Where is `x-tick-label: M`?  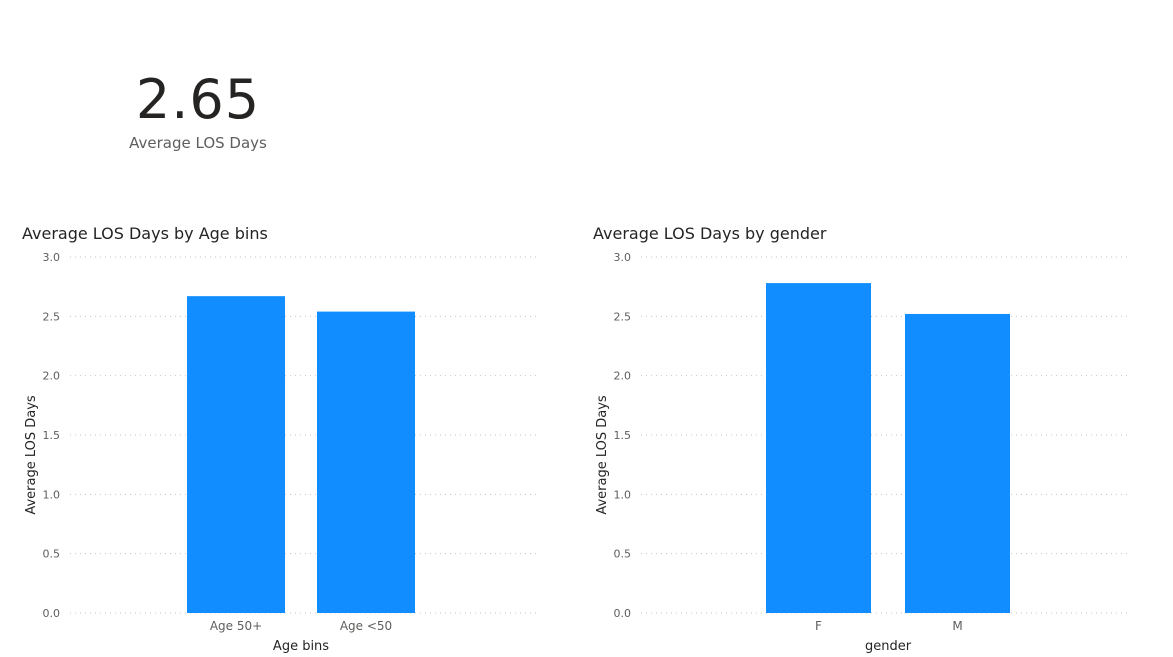 x-tick-label: M is located at coordinates (957, 626).